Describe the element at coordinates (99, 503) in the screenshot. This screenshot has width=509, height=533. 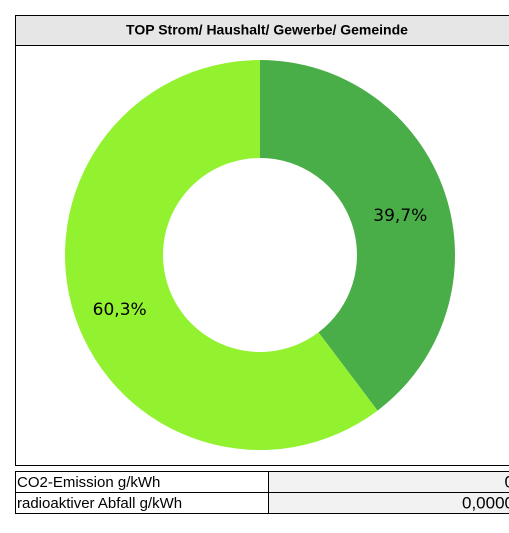
I see `row-label: radioaktiver Abfall g/kWh` at that location.